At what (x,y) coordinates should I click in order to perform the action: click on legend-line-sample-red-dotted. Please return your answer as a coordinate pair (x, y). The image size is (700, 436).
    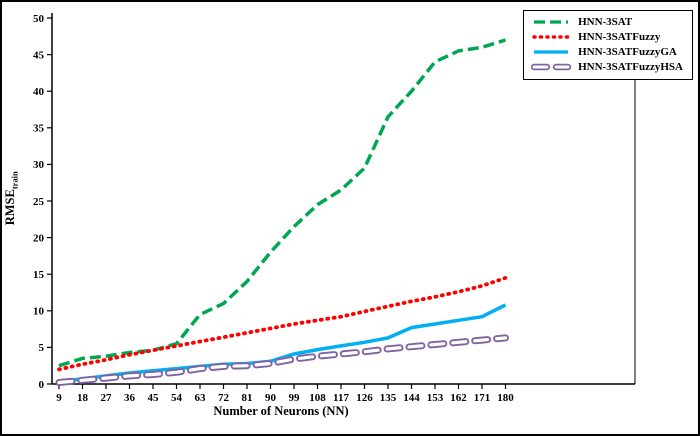
    Looking at the image, I should click on (551, 37).